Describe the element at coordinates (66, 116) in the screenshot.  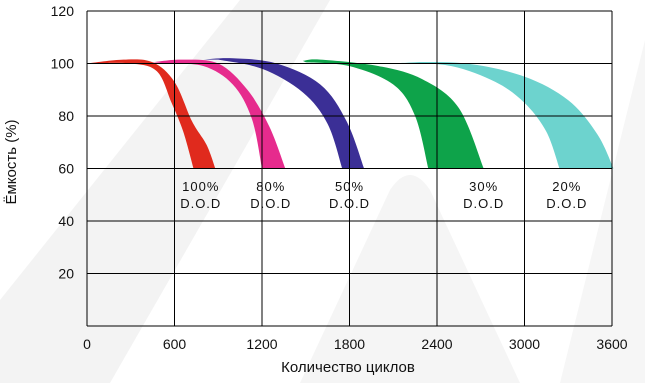
I see `y-tick-label: 80` at that location.